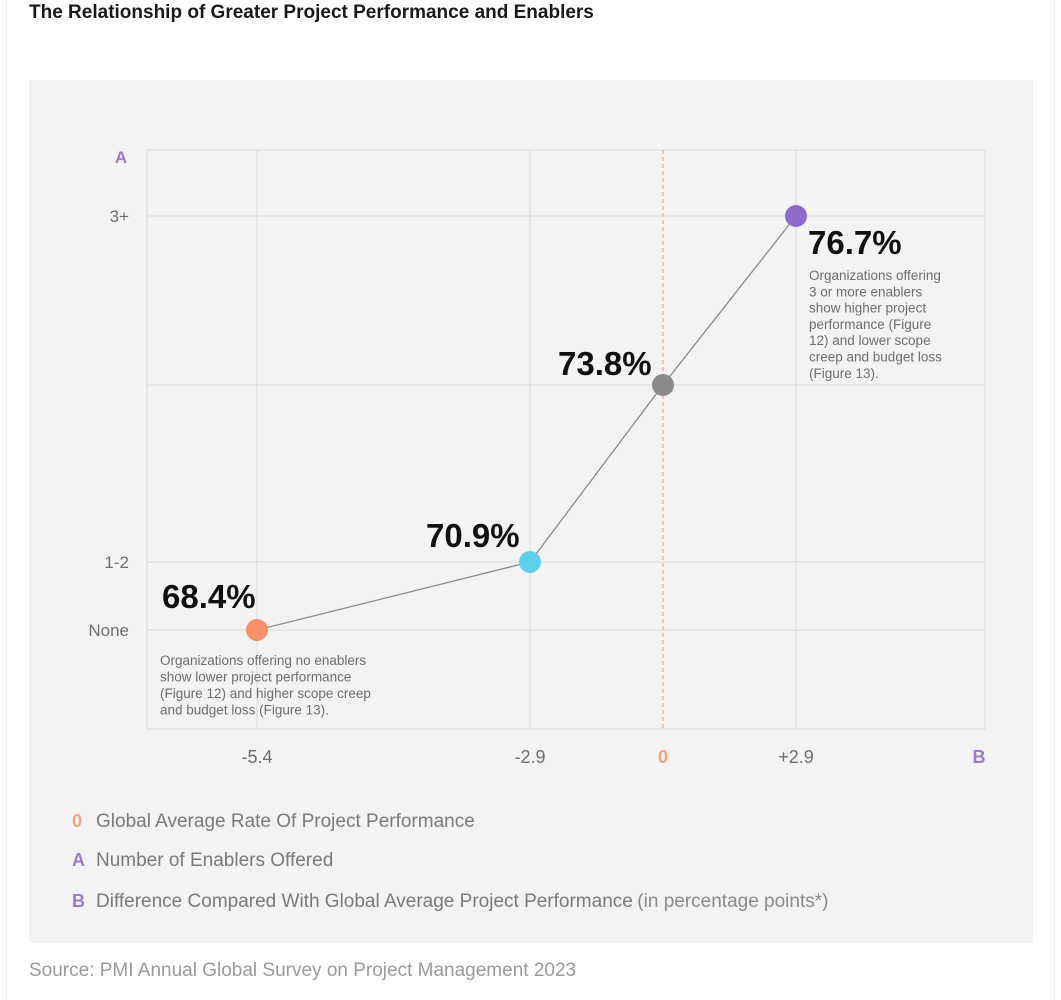  What do you see at coordinates (215, 860) in the screenshot?
I see `legend-label-a: Number of Enablers Offered` at bounding box center [215, 860].